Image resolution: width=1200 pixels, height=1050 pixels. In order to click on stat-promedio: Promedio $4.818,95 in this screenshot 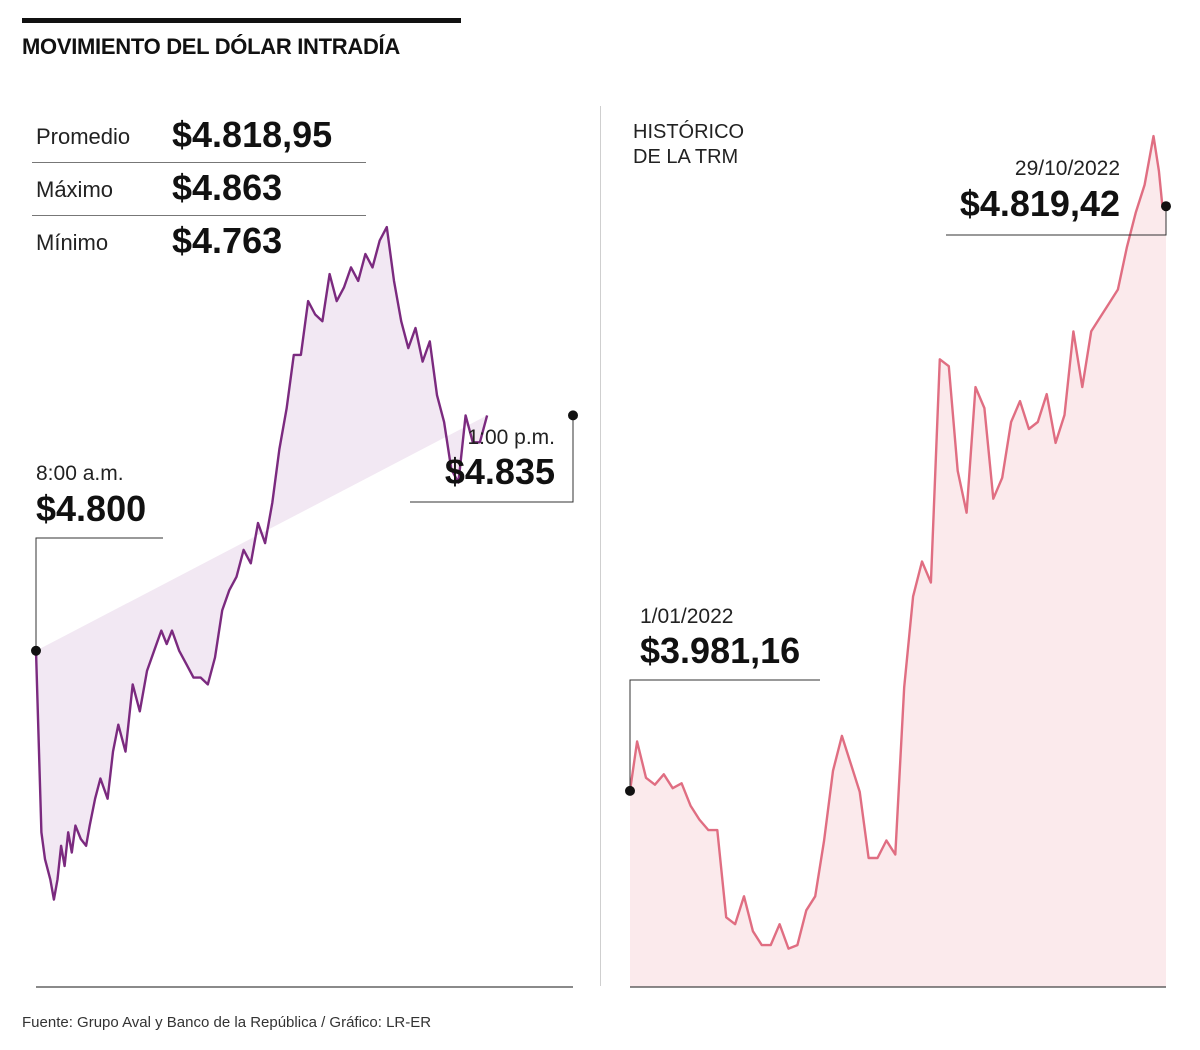, I will do `click(199, 136)`.